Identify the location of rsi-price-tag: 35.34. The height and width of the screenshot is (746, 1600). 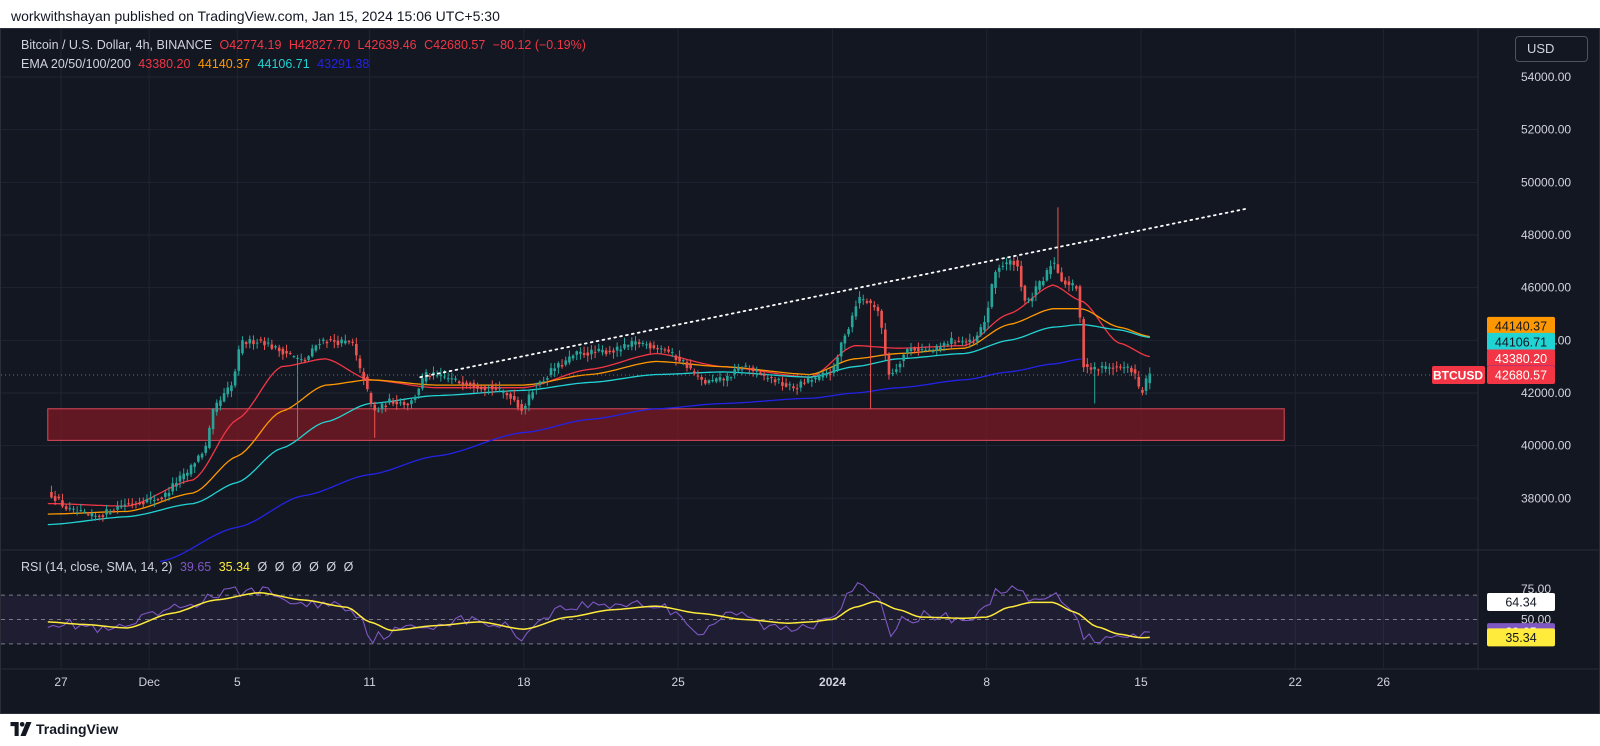
(1521, 637).